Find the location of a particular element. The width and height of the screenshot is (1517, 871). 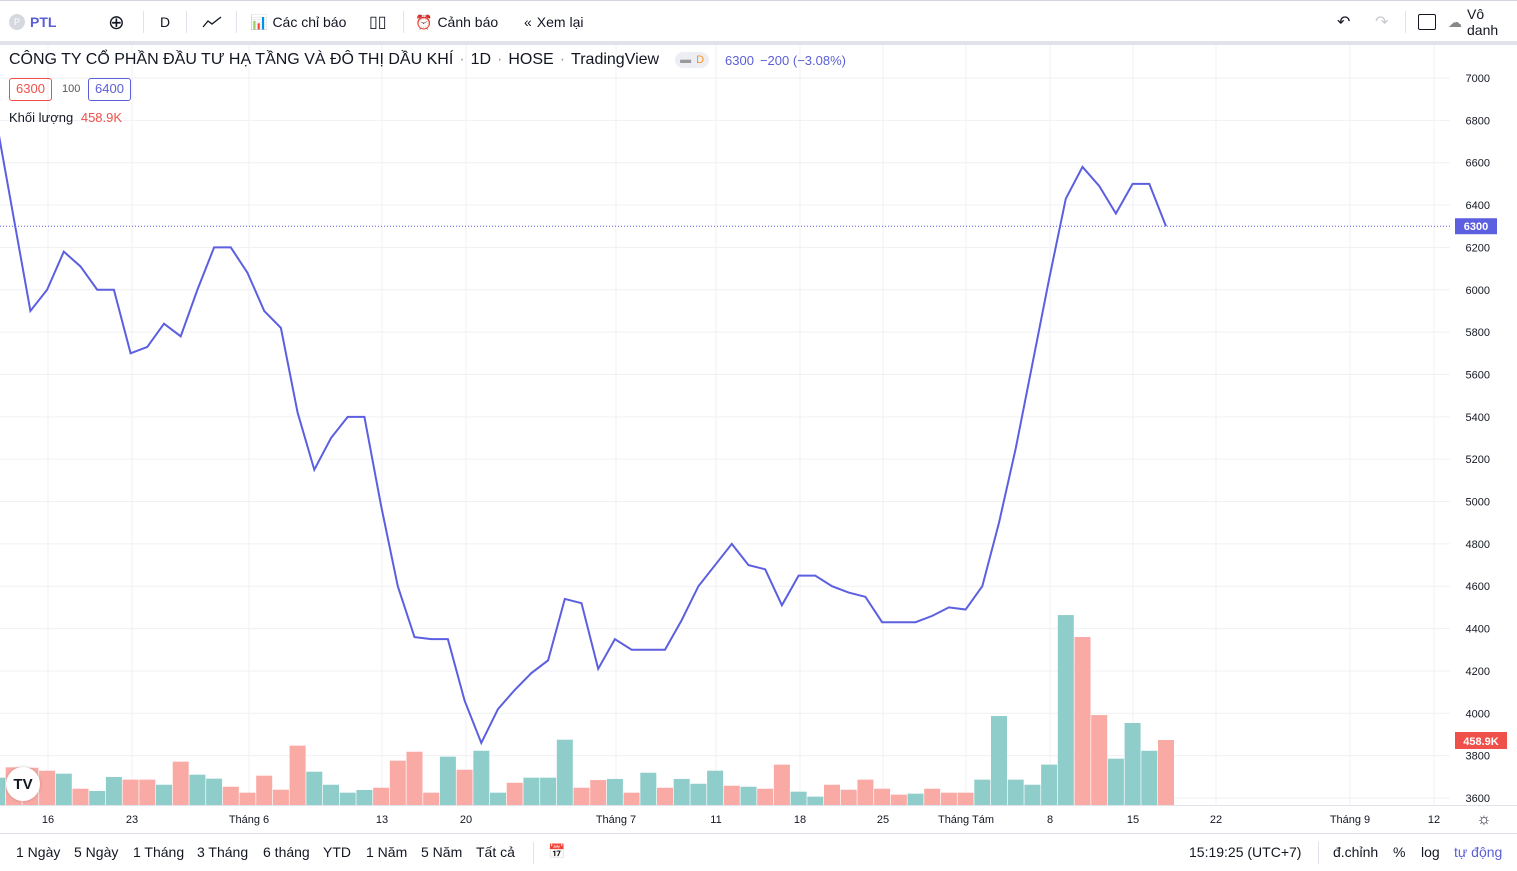

y-tick-label: 4400 is located at coordinates (1478, 630).